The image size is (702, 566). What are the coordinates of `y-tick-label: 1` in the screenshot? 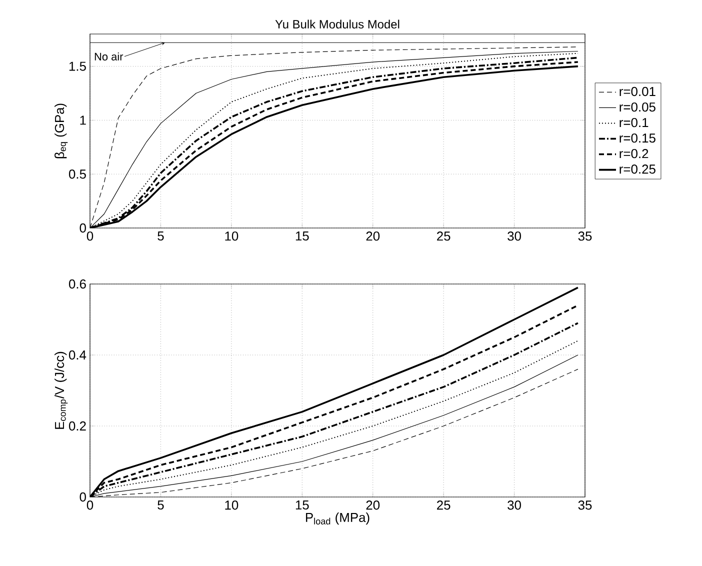 It's located at (83, 120).